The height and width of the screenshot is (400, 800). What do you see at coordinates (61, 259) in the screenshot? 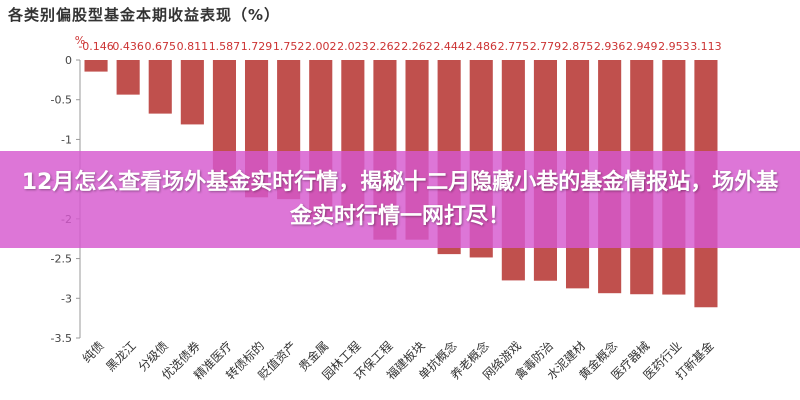
I see `y-tick-label: -2.5` at bounding box center [61, 259].